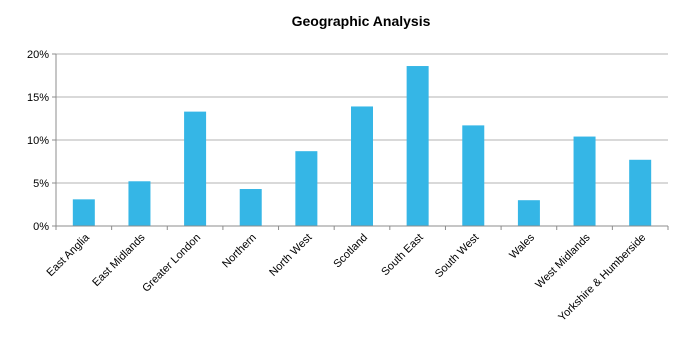 This screenshot has width=673, height=348. Describe the element at coordinates (38, 141) in the screenshot. I see `y-tick-label: 10%` at that location.